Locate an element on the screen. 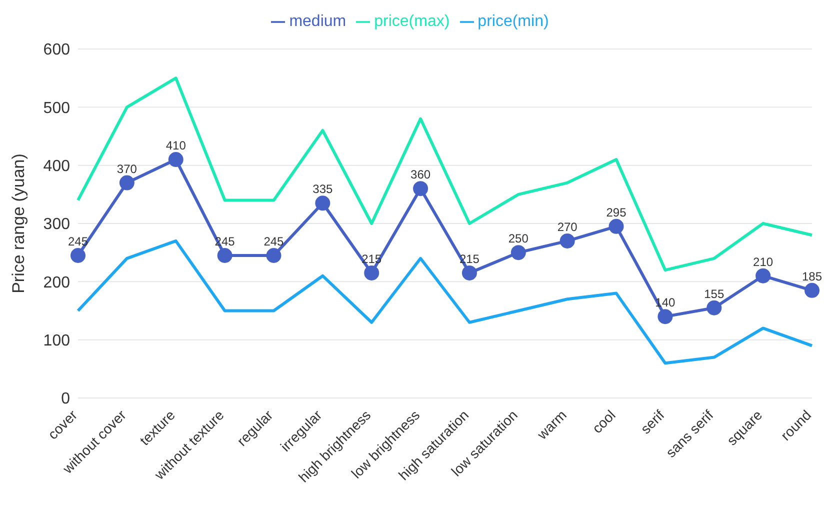 The width and height of the screenshot is (835, 511). data-label: 155 is located at coordinates (714, 293).